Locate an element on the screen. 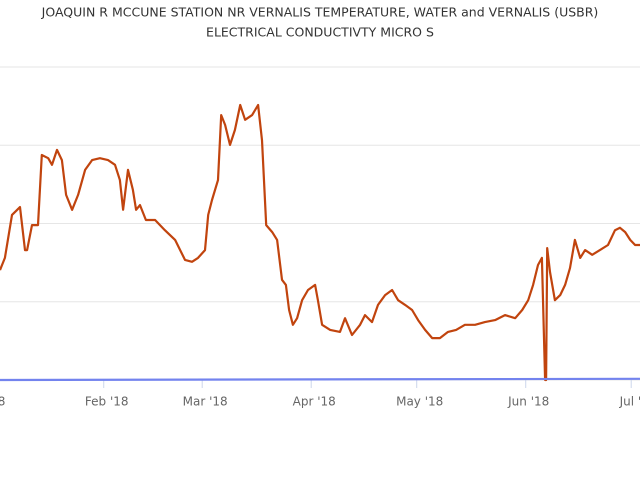 This screenshot has height=480, width=640. x-tick-label: Mar '18 is located at coordinates (205, 402).